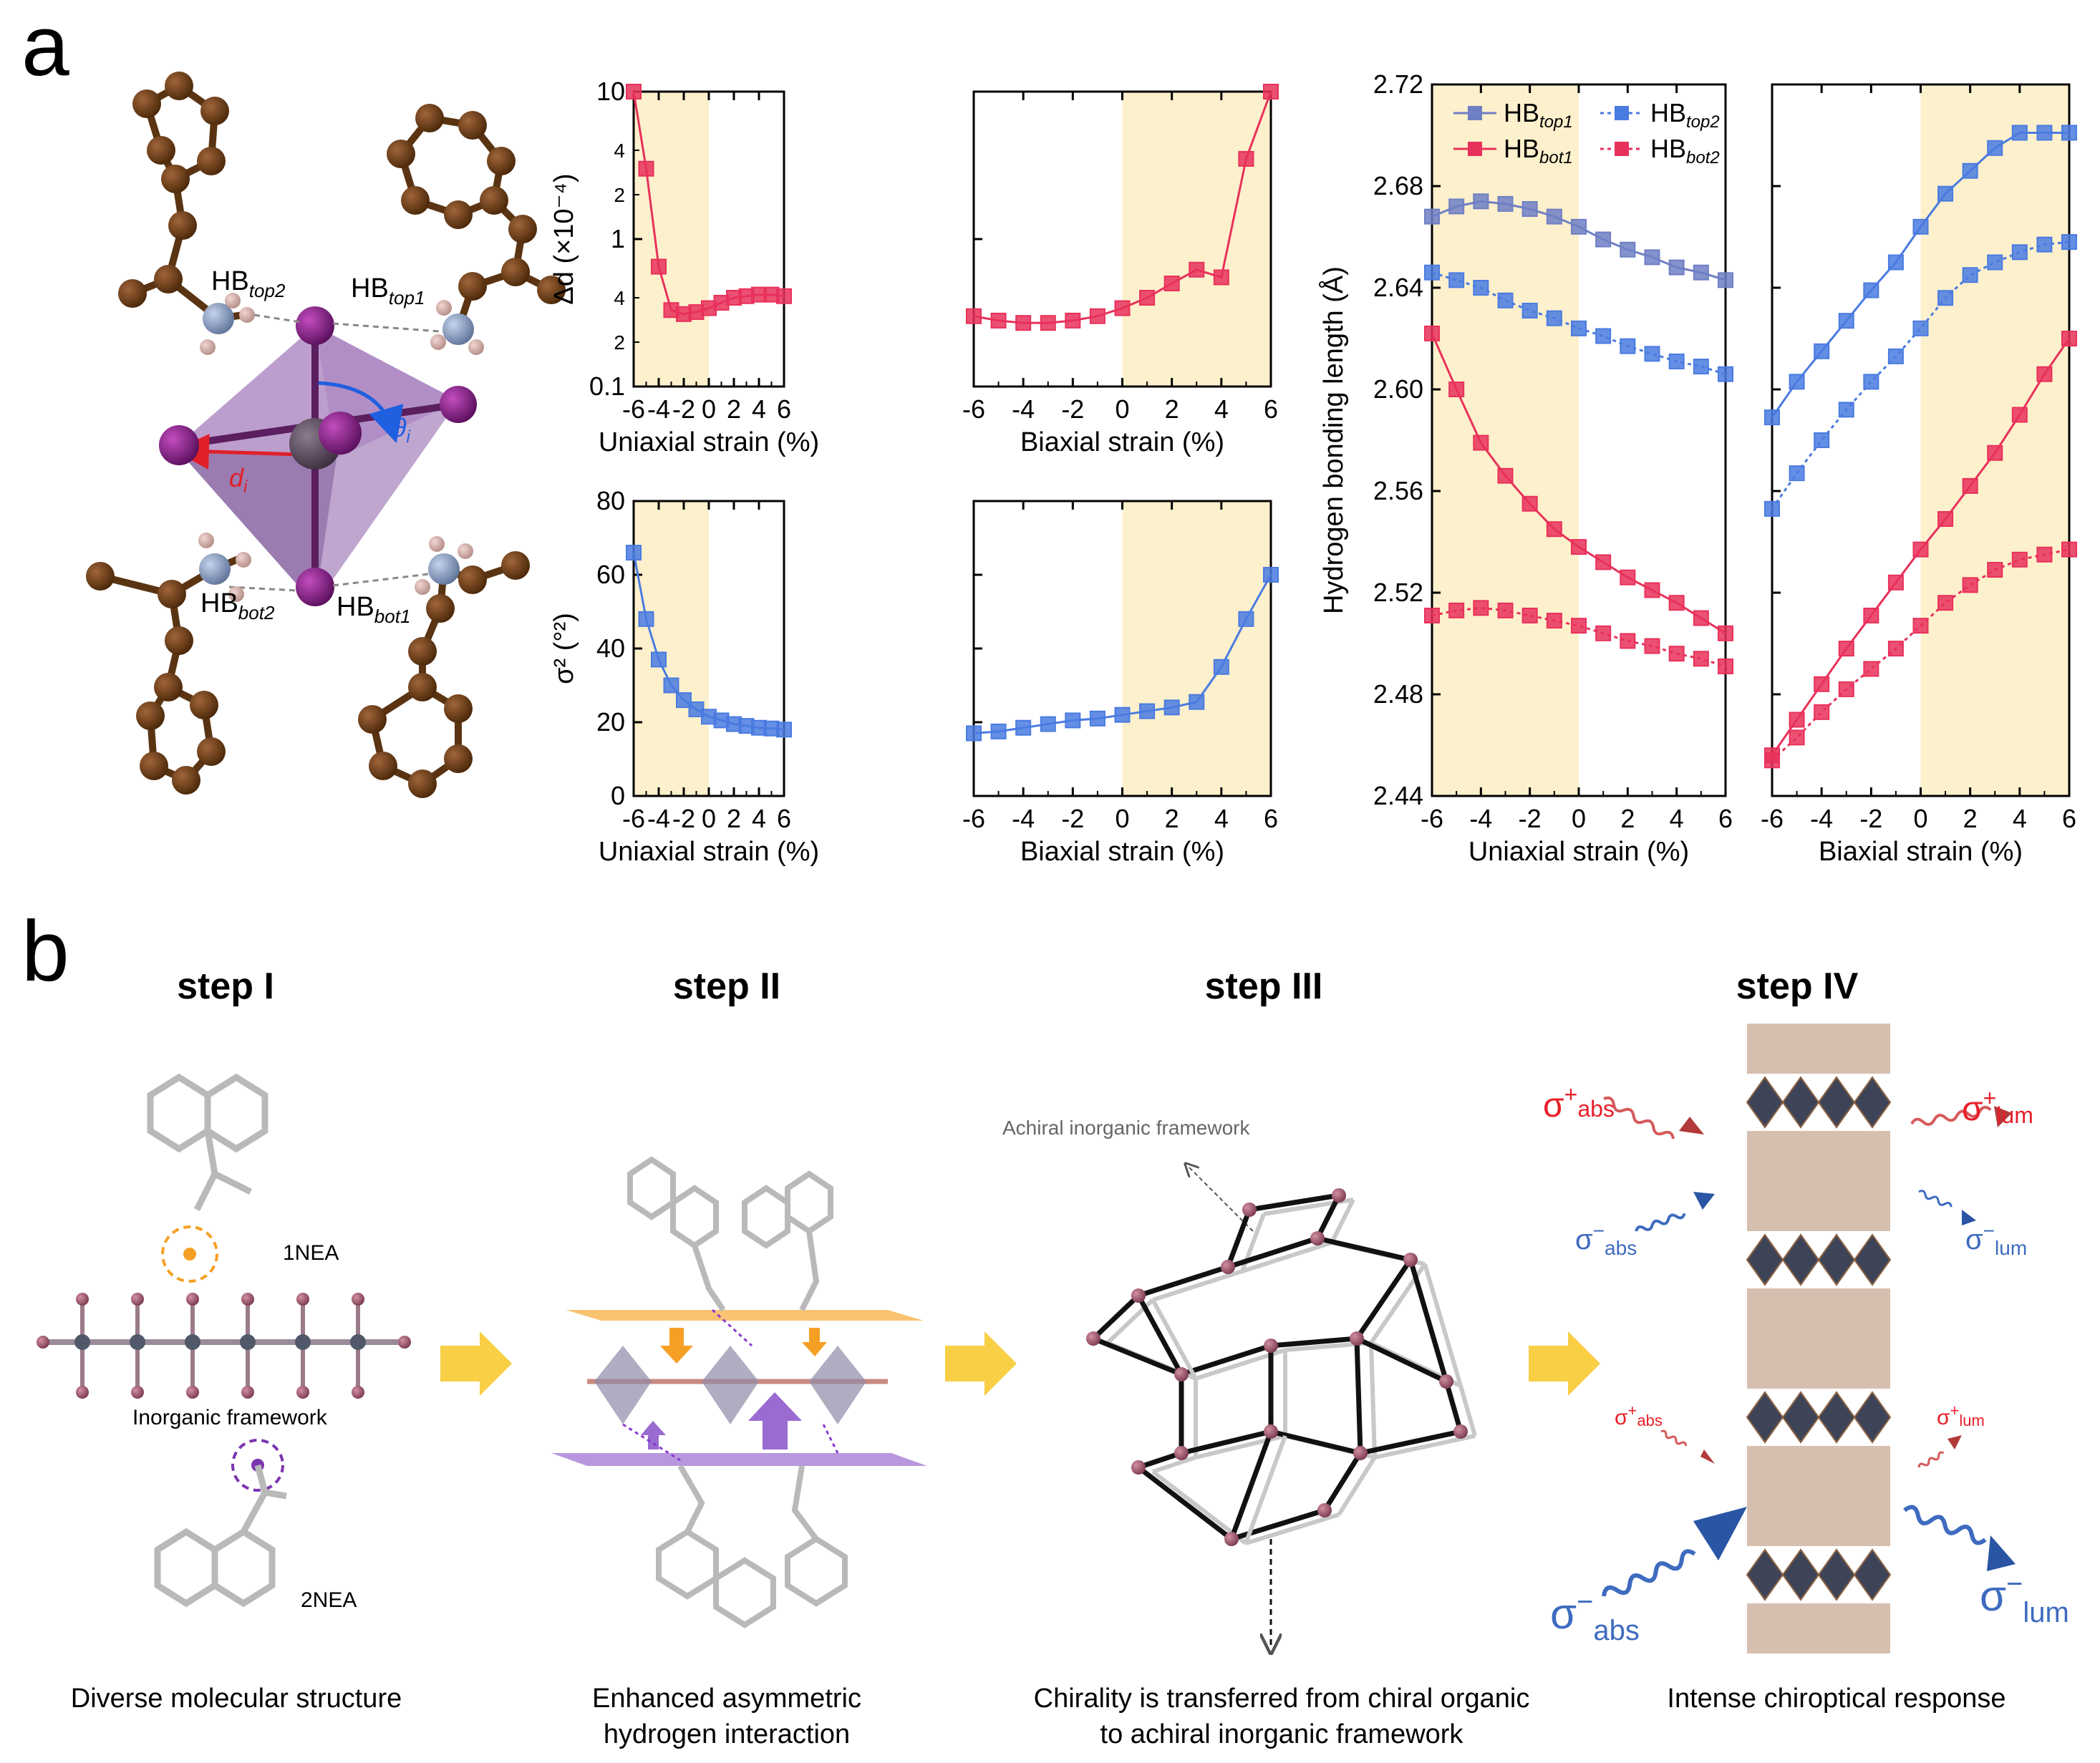  What do you see at coordinates (1674, 1438) in the screenshot?
I see `plus-abs-bot-wave` at bounding box center [1674, 1438].